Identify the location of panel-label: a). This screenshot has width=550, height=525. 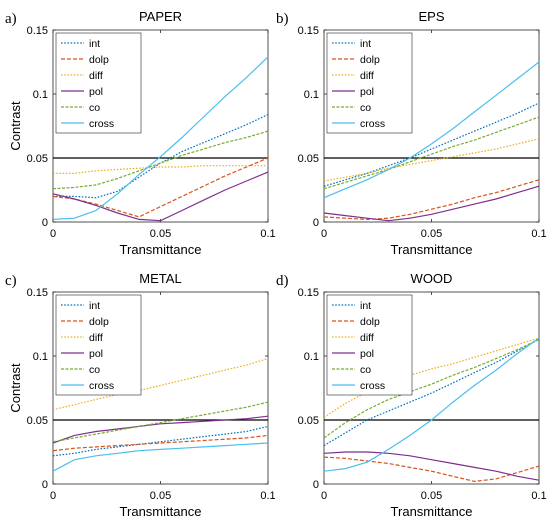
(11, 19).